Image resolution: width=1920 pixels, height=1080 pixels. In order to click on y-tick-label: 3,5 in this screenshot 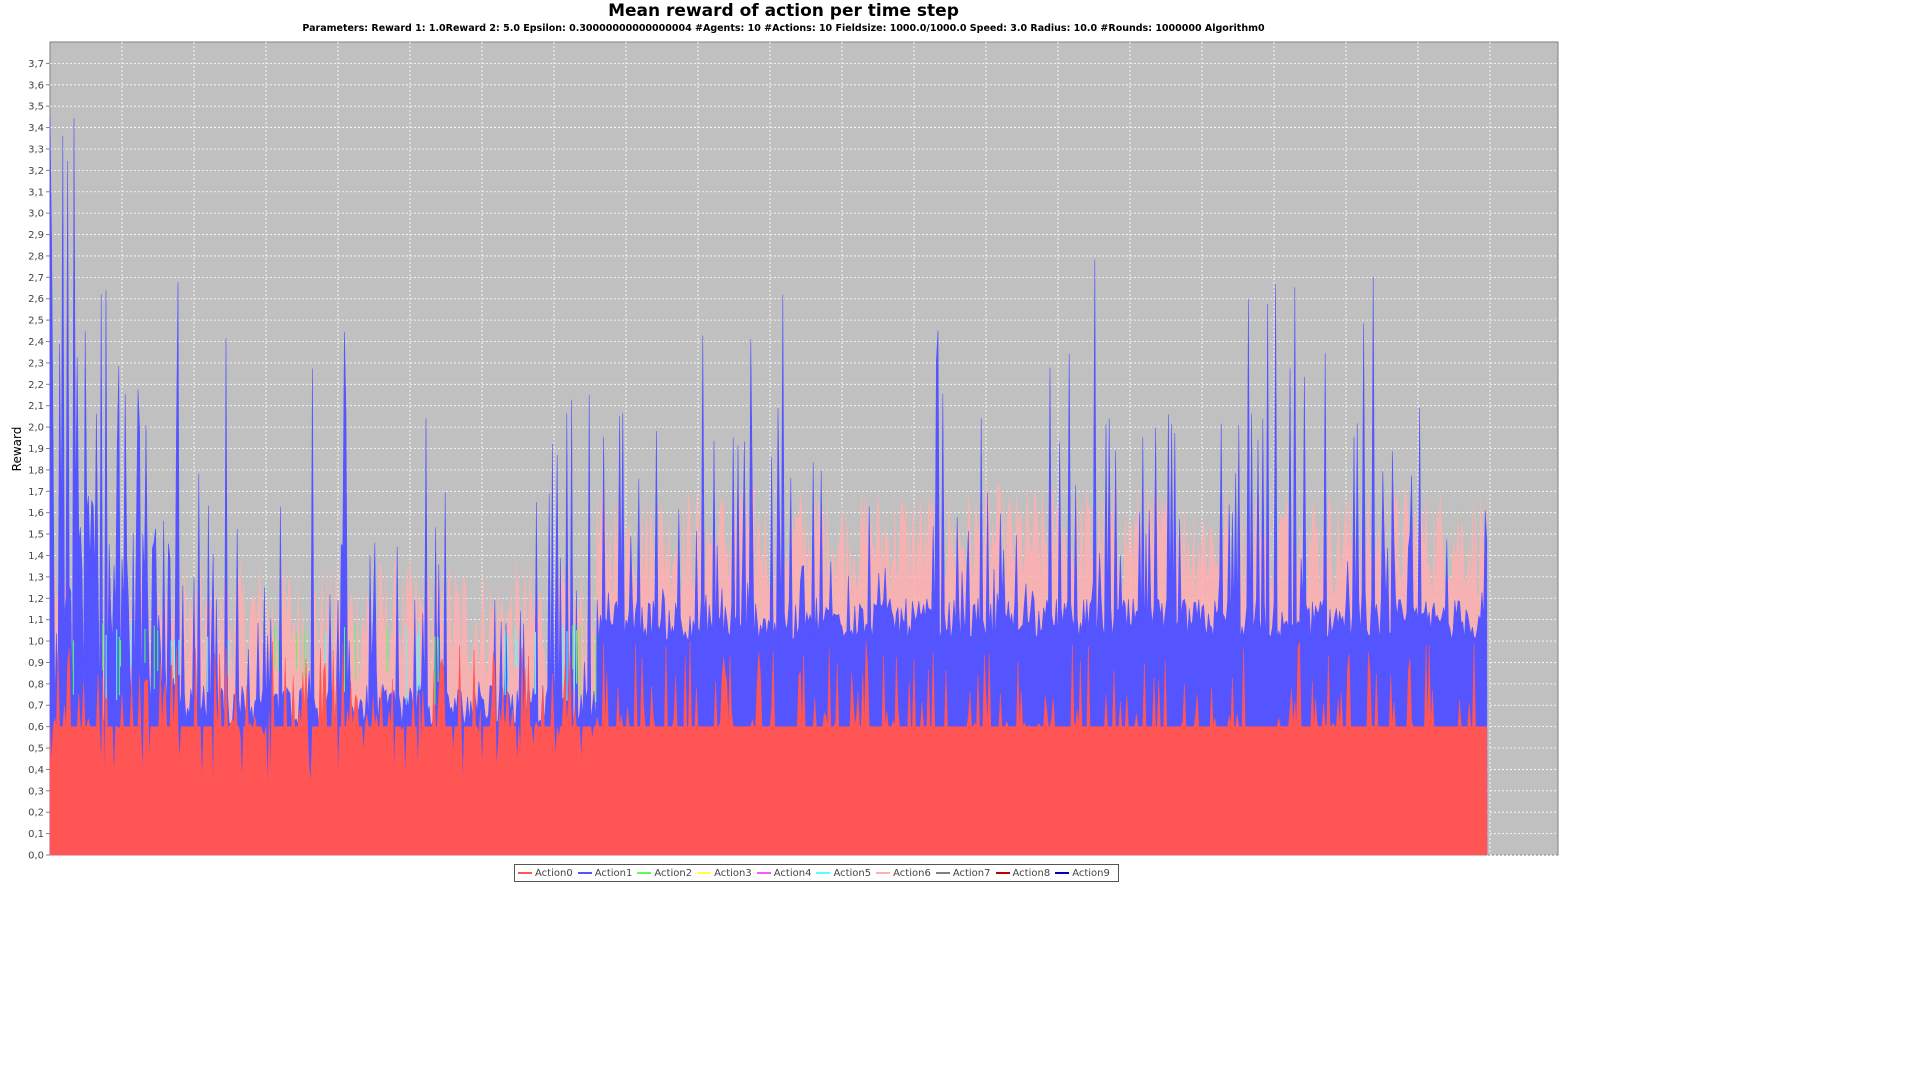, I will do `click(36, 107)`.